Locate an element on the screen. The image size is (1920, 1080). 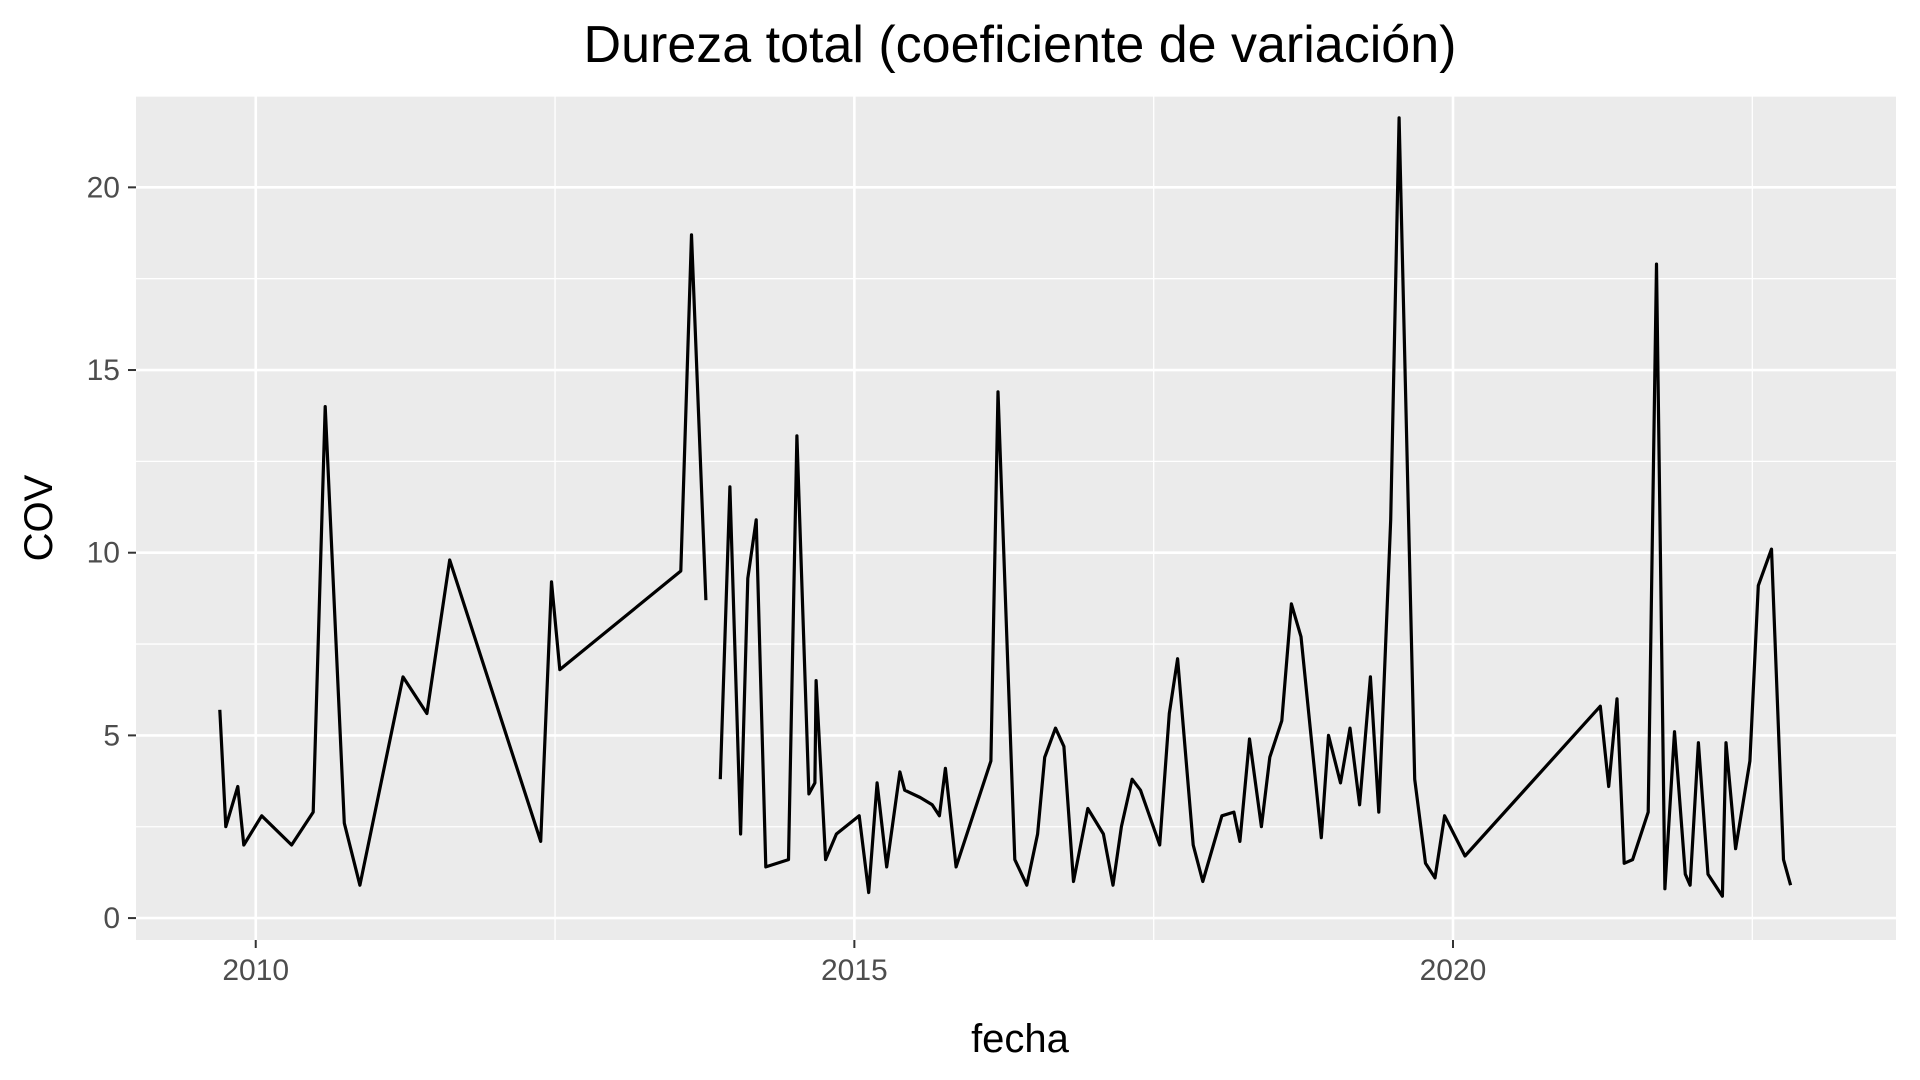
y-axis-label: COV is located at coordinates (39, 517).